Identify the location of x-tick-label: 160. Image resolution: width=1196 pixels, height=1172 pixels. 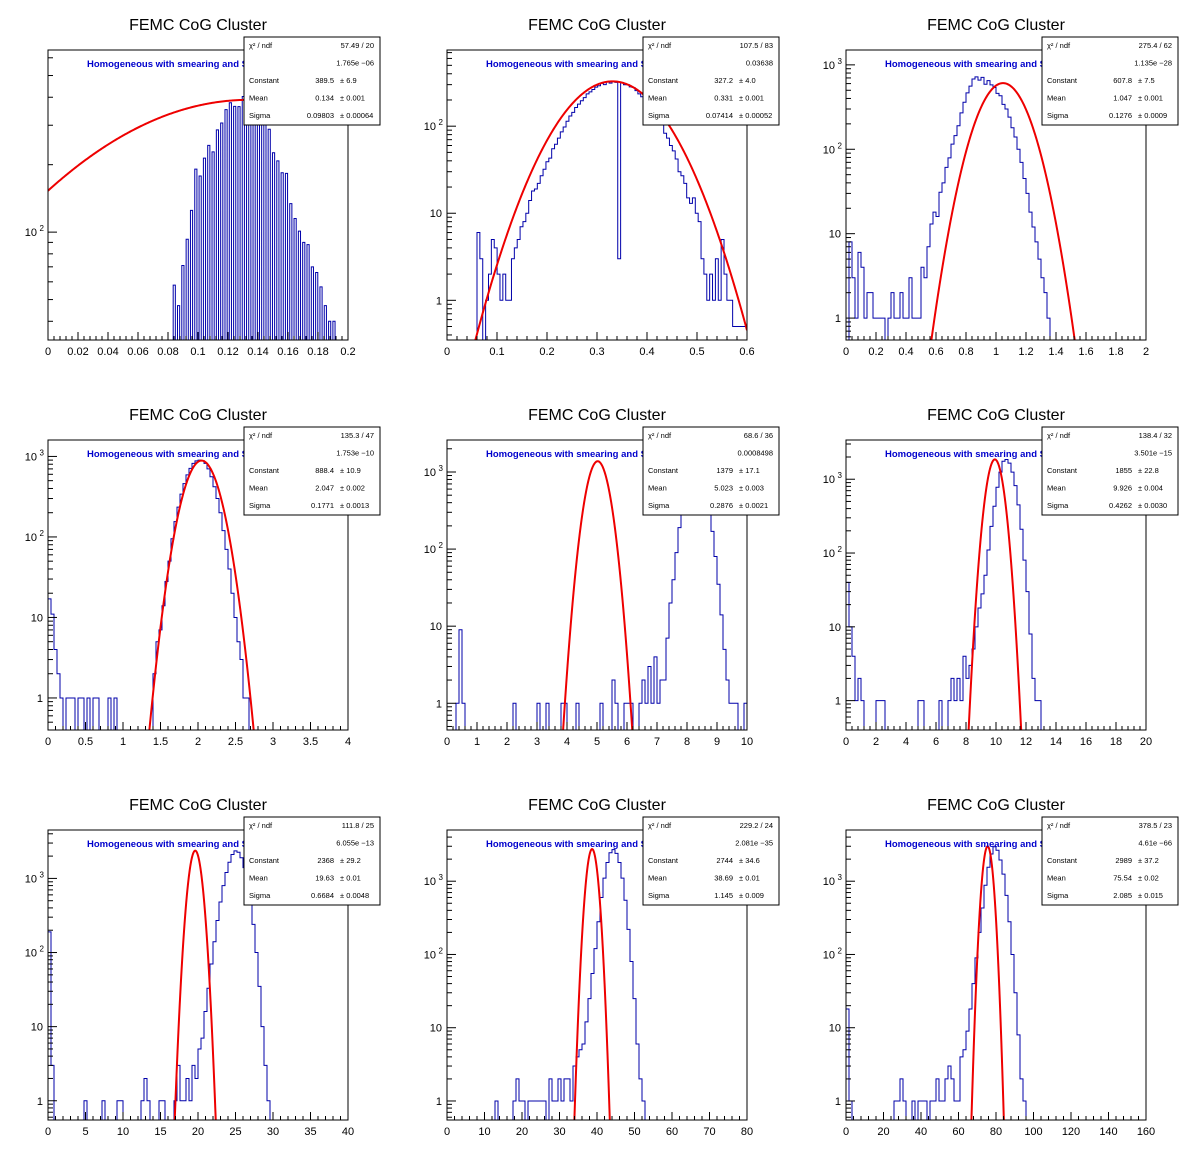
(1146, 1132).